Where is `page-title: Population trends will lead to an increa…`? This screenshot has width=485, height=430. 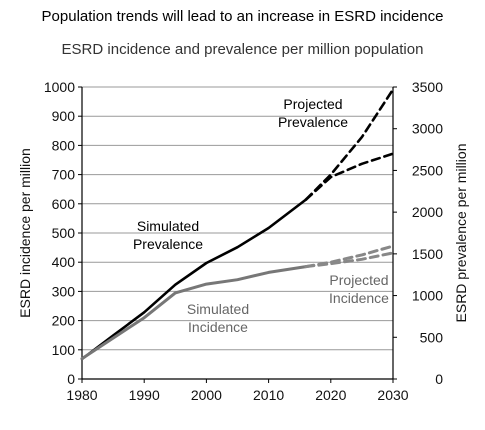 page-title: Population trends will lead to an increa… is located at coordinates (242, 16).